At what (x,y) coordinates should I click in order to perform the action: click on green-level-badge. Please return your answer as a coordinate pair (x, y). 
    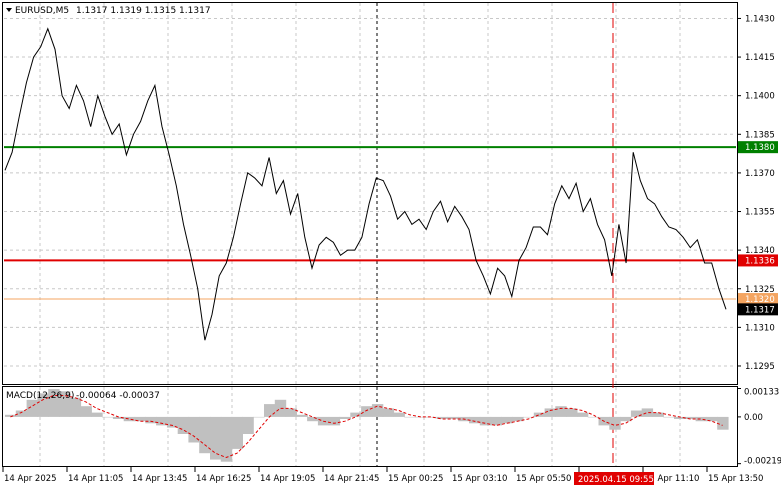
    Looking at the image, I should click on (758, 147).